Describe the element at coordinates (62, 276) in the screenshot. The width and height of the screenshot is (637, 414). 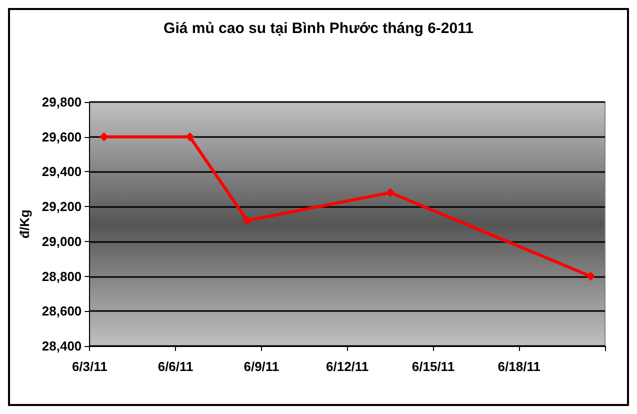
I see `y-tick-label: 28,800` at that location.